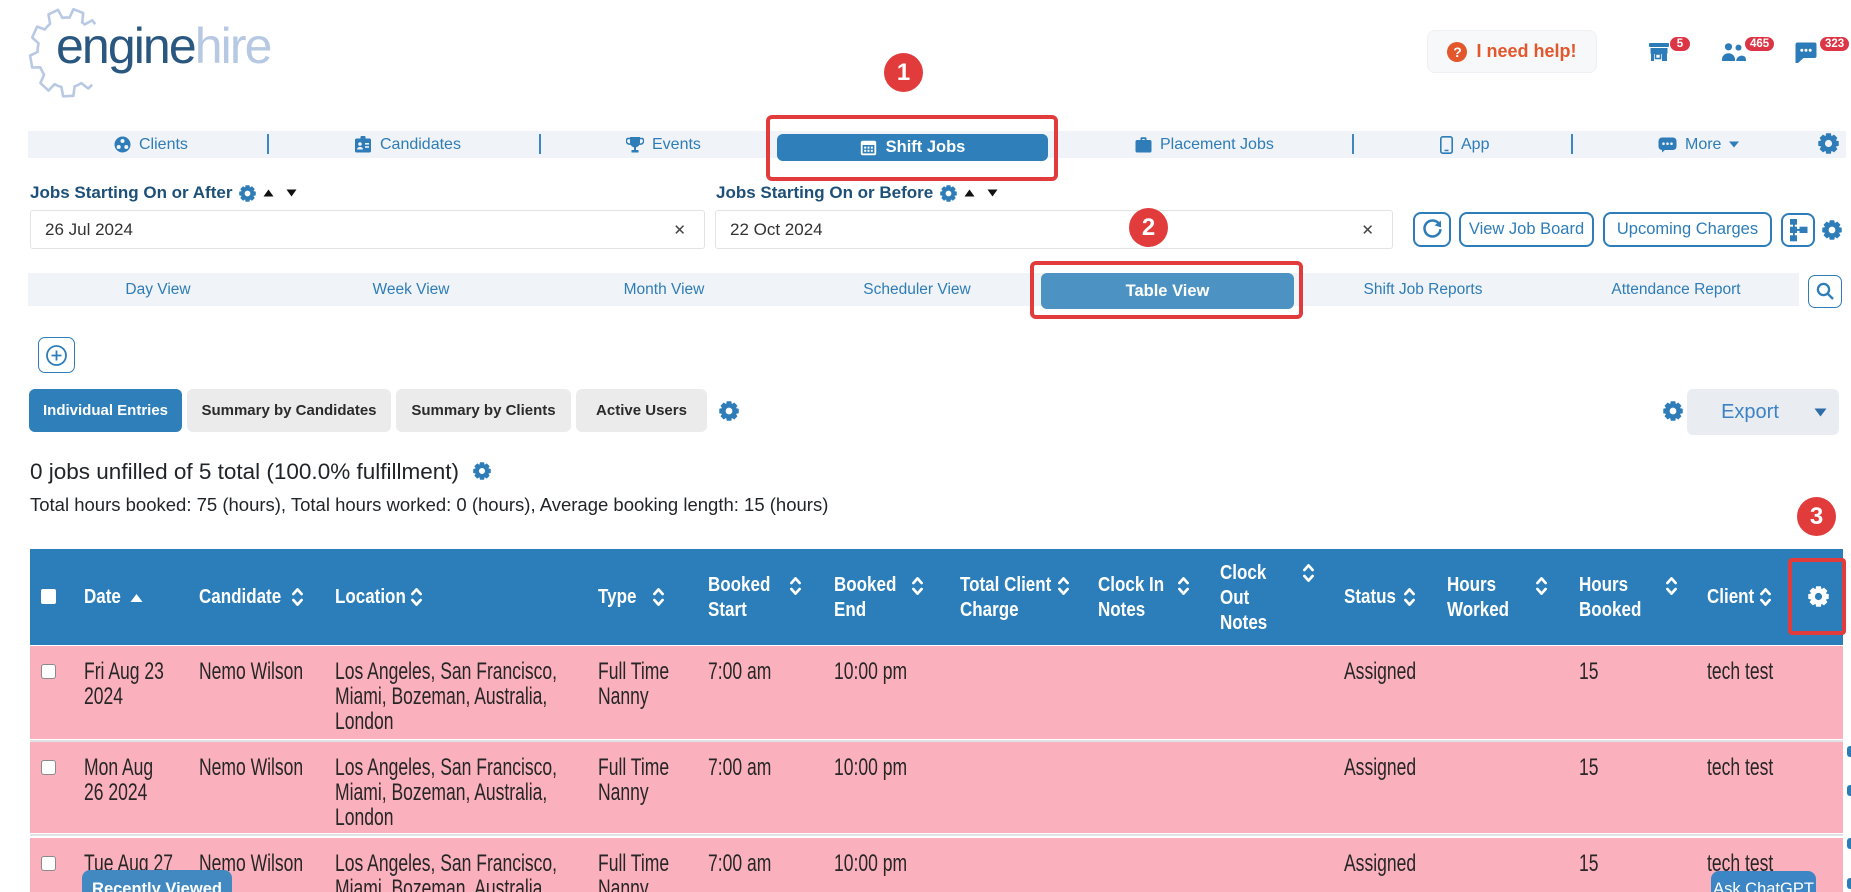 The width and height of the screenshot is (1851, 892). What do you see at coordinates (163, 46) in the screenshot?
I see `svg-text: enginehire` at bounding box center [163, 46].